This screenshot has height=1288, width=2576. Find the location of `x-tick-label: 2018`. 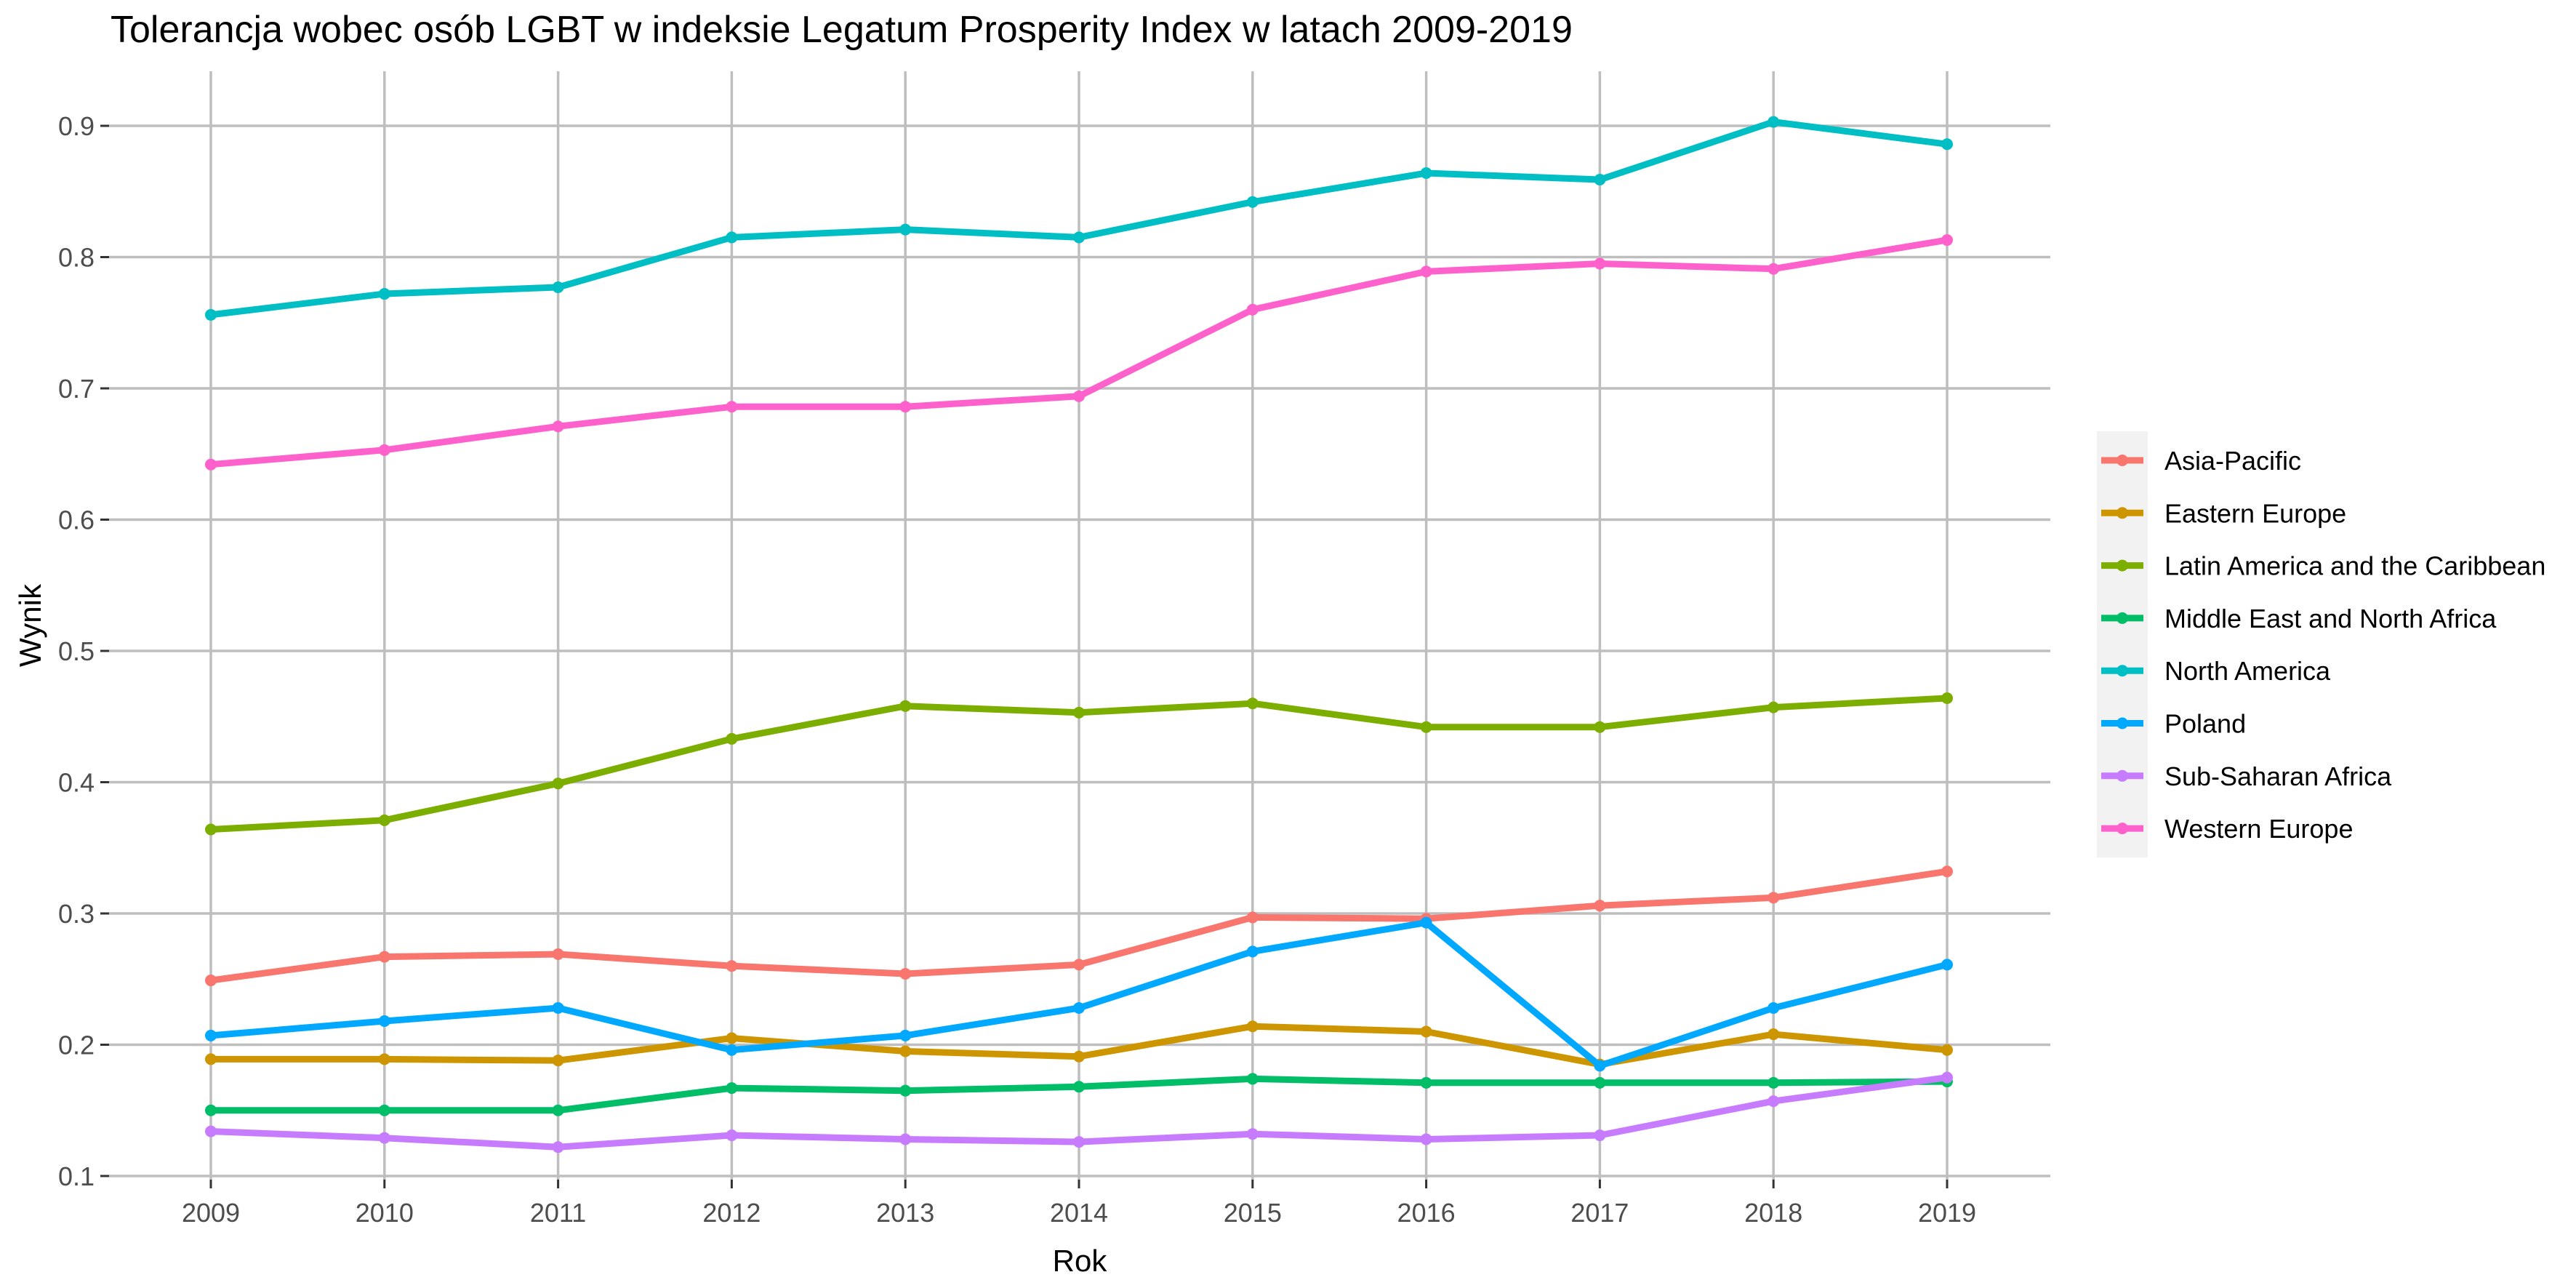

x-tick-label: 2018 is located at coordinates (1773, 1213).